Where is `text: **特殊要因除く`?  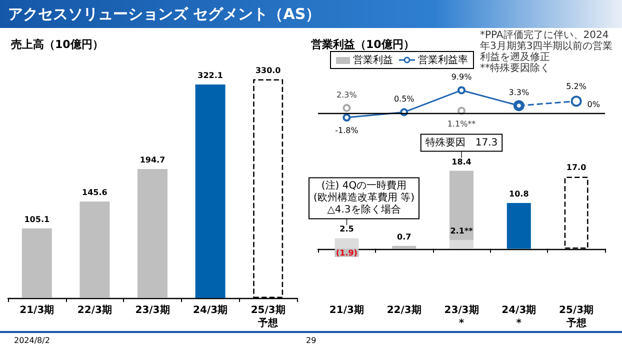
text: **特殊要因除く is located at coordinates (515, 68).